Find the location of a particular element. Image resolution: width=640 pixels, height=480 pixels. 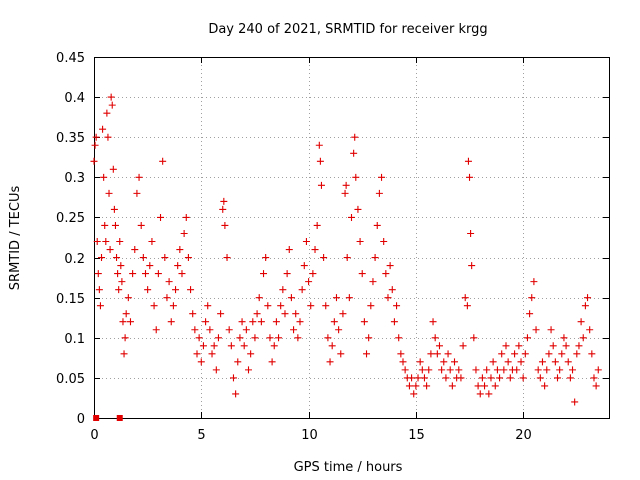

y-tick-label: 0.05 is located at coordinates (70, 379).